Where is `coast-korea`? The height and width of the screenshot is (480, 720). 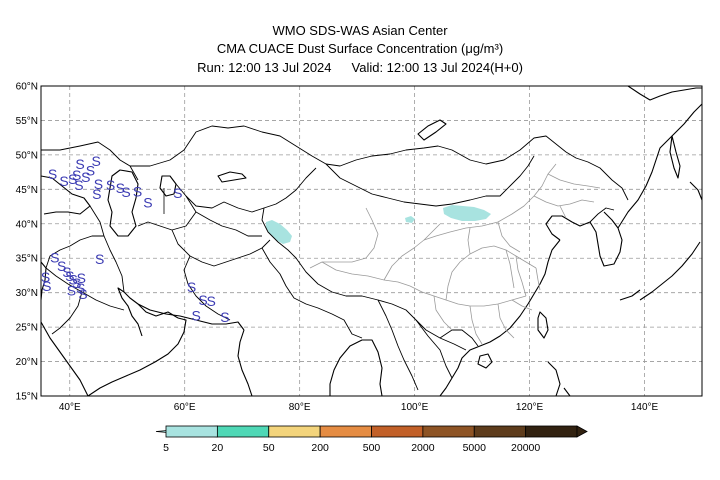
coast-korea is located at coordinates (606, 239).